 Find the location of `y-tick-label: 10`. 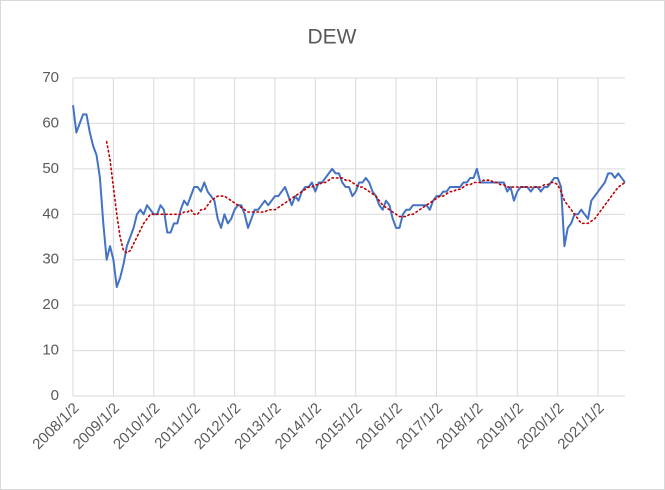

y-tick-label: 10 is located at coordinates (50, 350).